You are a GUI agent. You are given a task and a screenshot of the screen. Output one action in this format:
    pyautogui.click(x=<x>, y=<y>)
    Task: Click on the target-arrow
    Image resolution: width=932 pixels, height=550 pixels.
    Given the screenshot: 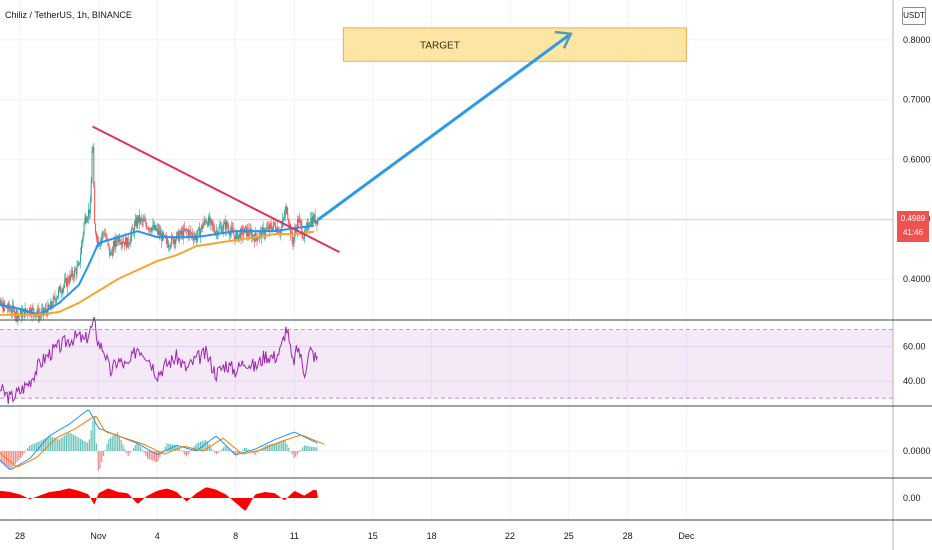 What is the action you would take?
    pyautogui.click(x=444, y=127)
    